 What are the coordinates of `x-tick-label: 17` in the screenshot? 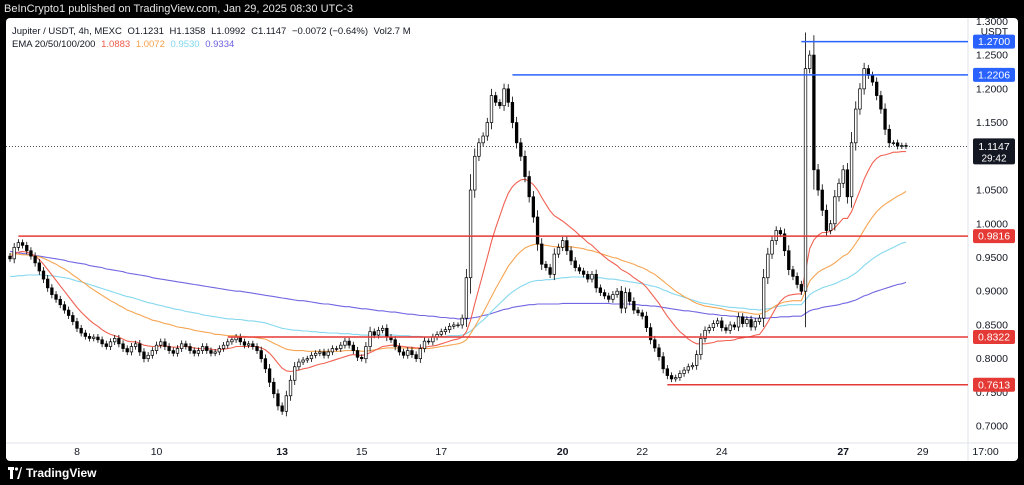 It's located at (441, 452).